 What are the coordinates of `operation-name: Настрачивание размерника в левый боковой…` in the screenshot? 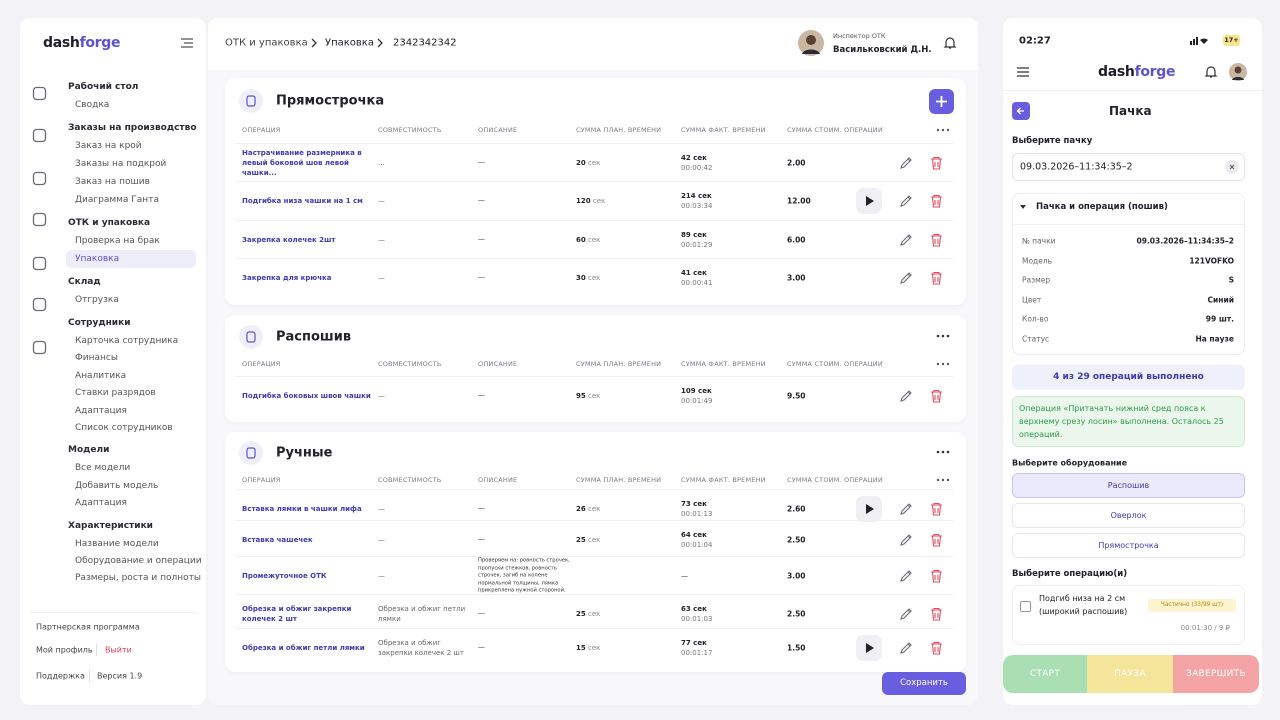 It's located at (302, 163).